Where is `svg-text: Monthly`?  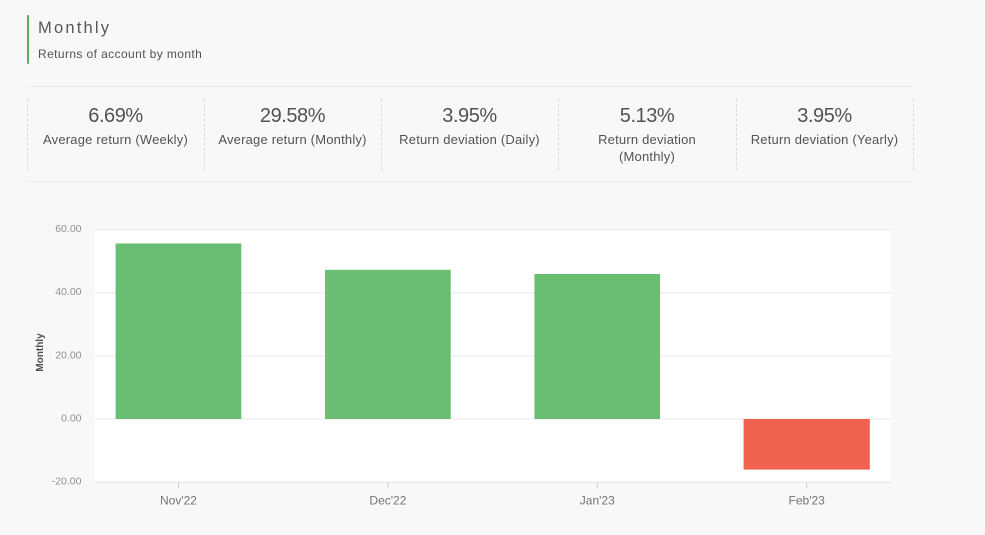
svg-text: Monthly is located at coordinates (40, 352).